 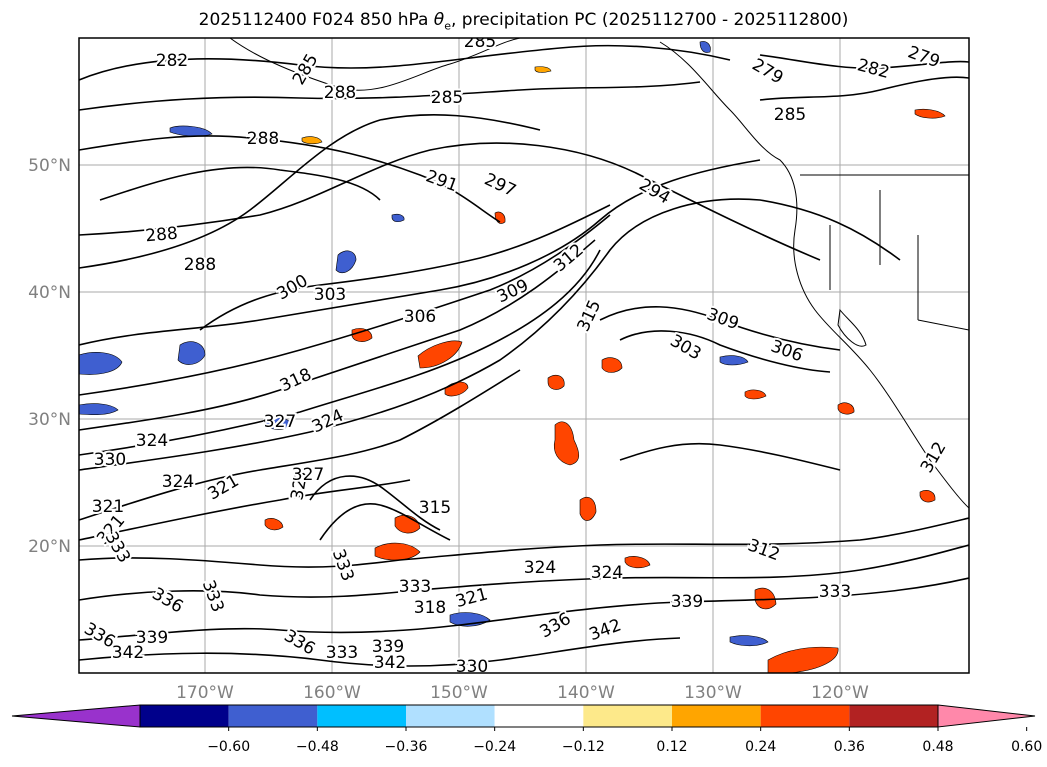 I want to click on colorbar-extend-low, so click(x=76, y=716).